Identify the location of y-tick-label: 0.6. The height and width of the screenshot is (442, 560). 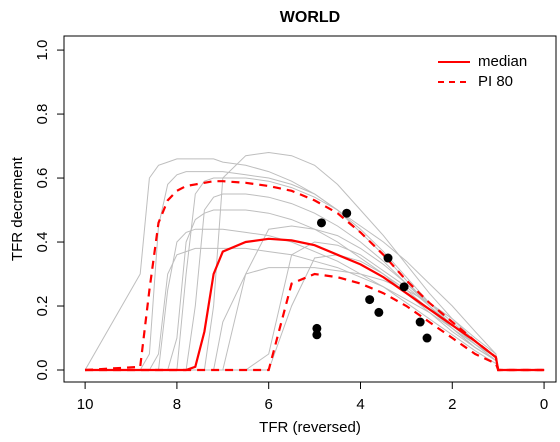
(42, 178).